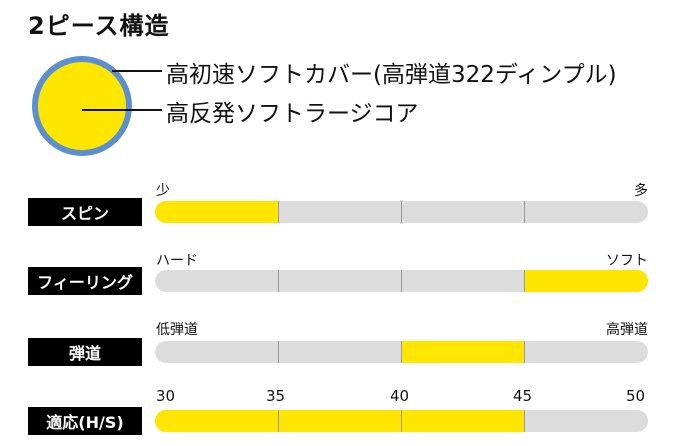 The width and height of the screenshot is (682, 446). What do you see at coordinates (339, 421) in the screenshot?
I see `head-speed-bar-fill` at bounding box center [339, 421].